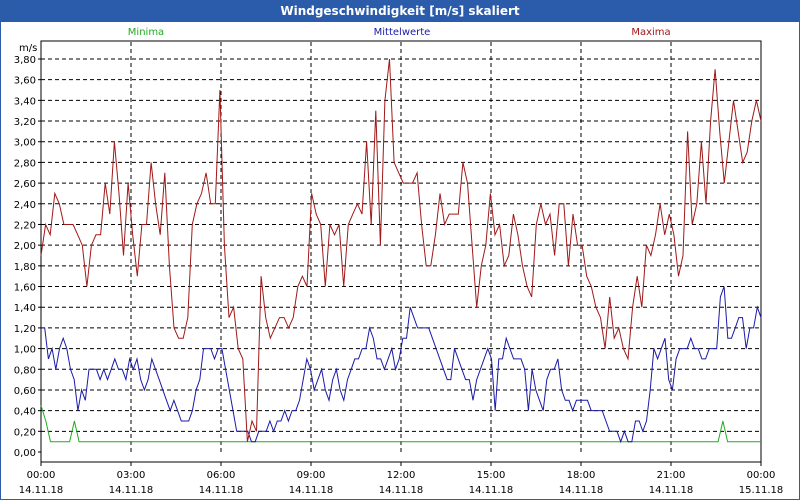 This screenshot has height=500, width=800. Describe the element at coordinates (25, 391) in the screenshot. I see `y-tick-label: 0,60` at that location.